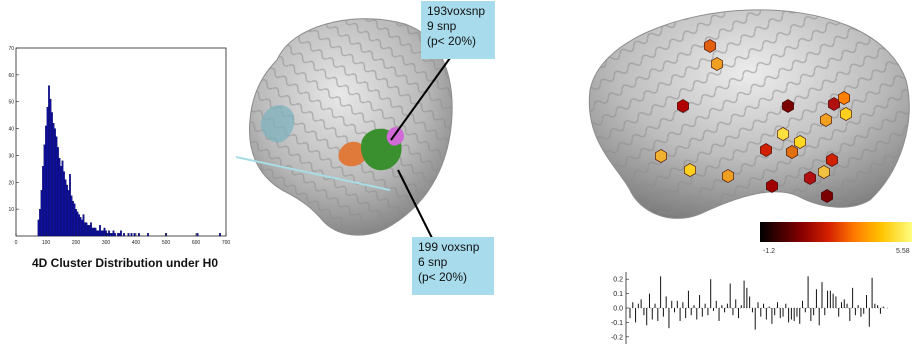 This screenshot has height=352, width=912. Describe the element at coordinates (166, 243) in the screenshot. I see `histogram-xtick-label: 500` at that location.